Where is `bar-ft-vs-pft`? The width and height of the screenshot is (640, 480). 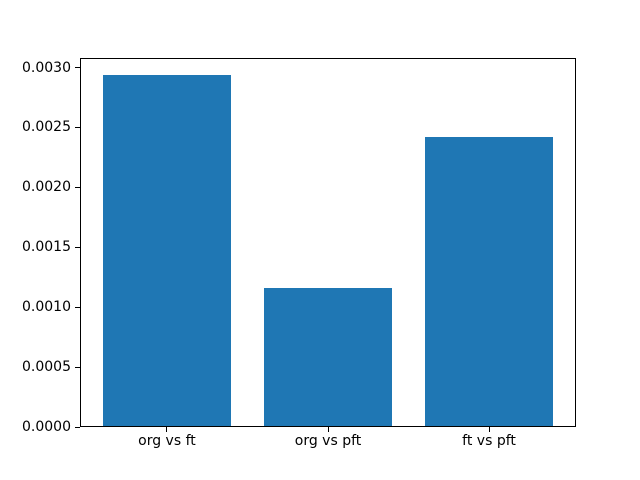
bar-ft-vs-pft is located at coordinates (489, 282).